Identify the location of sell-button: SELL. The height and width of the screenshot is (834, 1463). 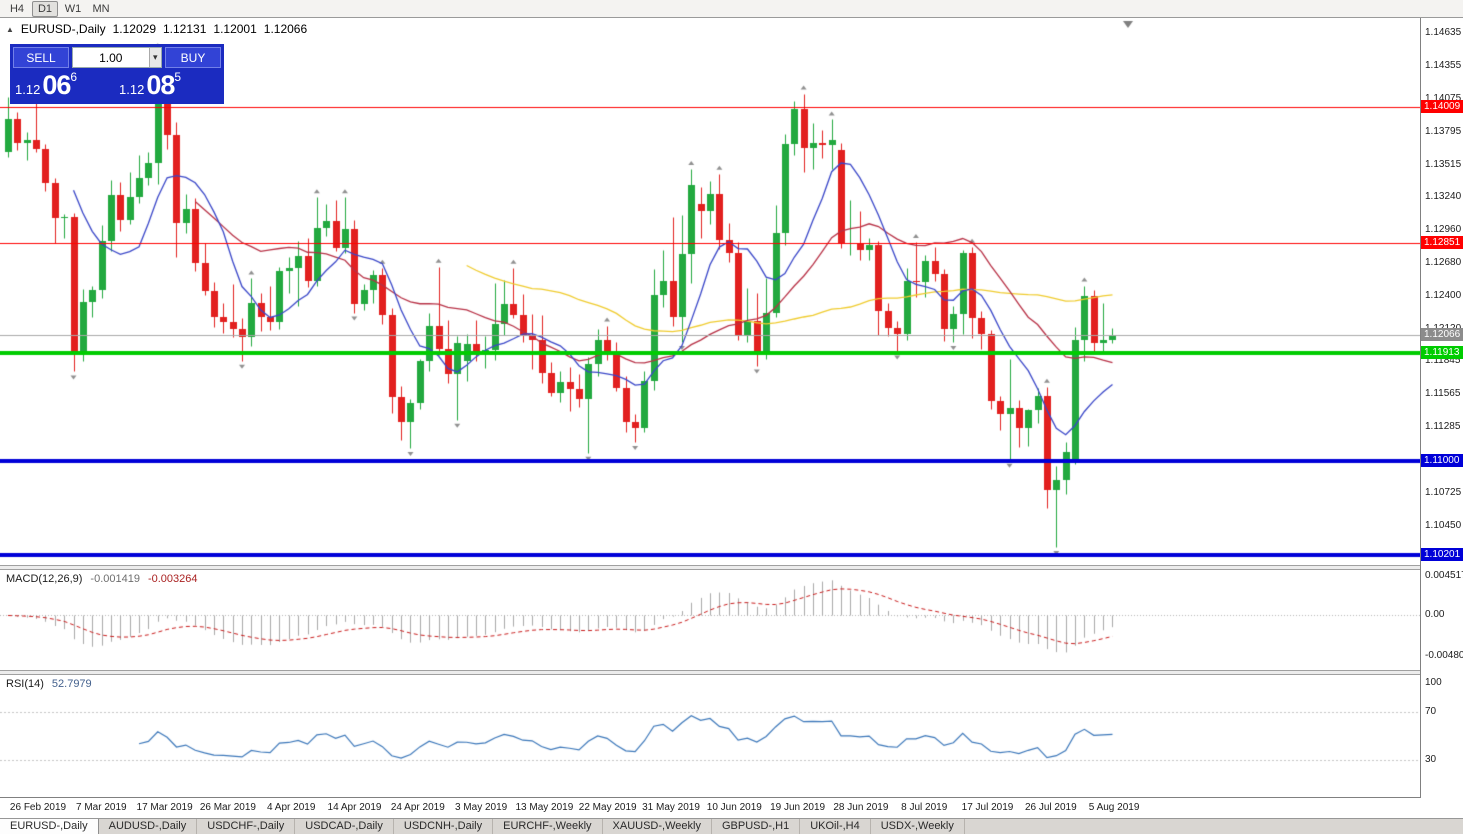
(41, 57).